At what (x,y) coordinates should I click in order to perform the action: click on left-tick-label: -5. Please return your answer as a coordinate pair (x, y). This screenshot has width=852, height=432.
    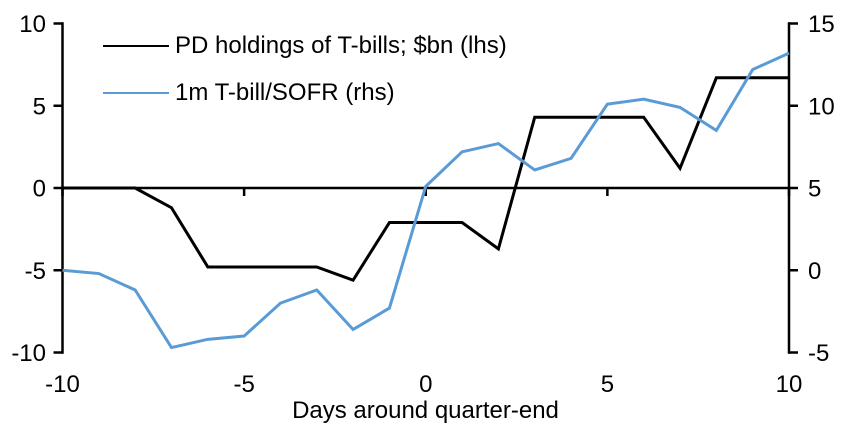
    Looking at the image, I should click on (35, 271).